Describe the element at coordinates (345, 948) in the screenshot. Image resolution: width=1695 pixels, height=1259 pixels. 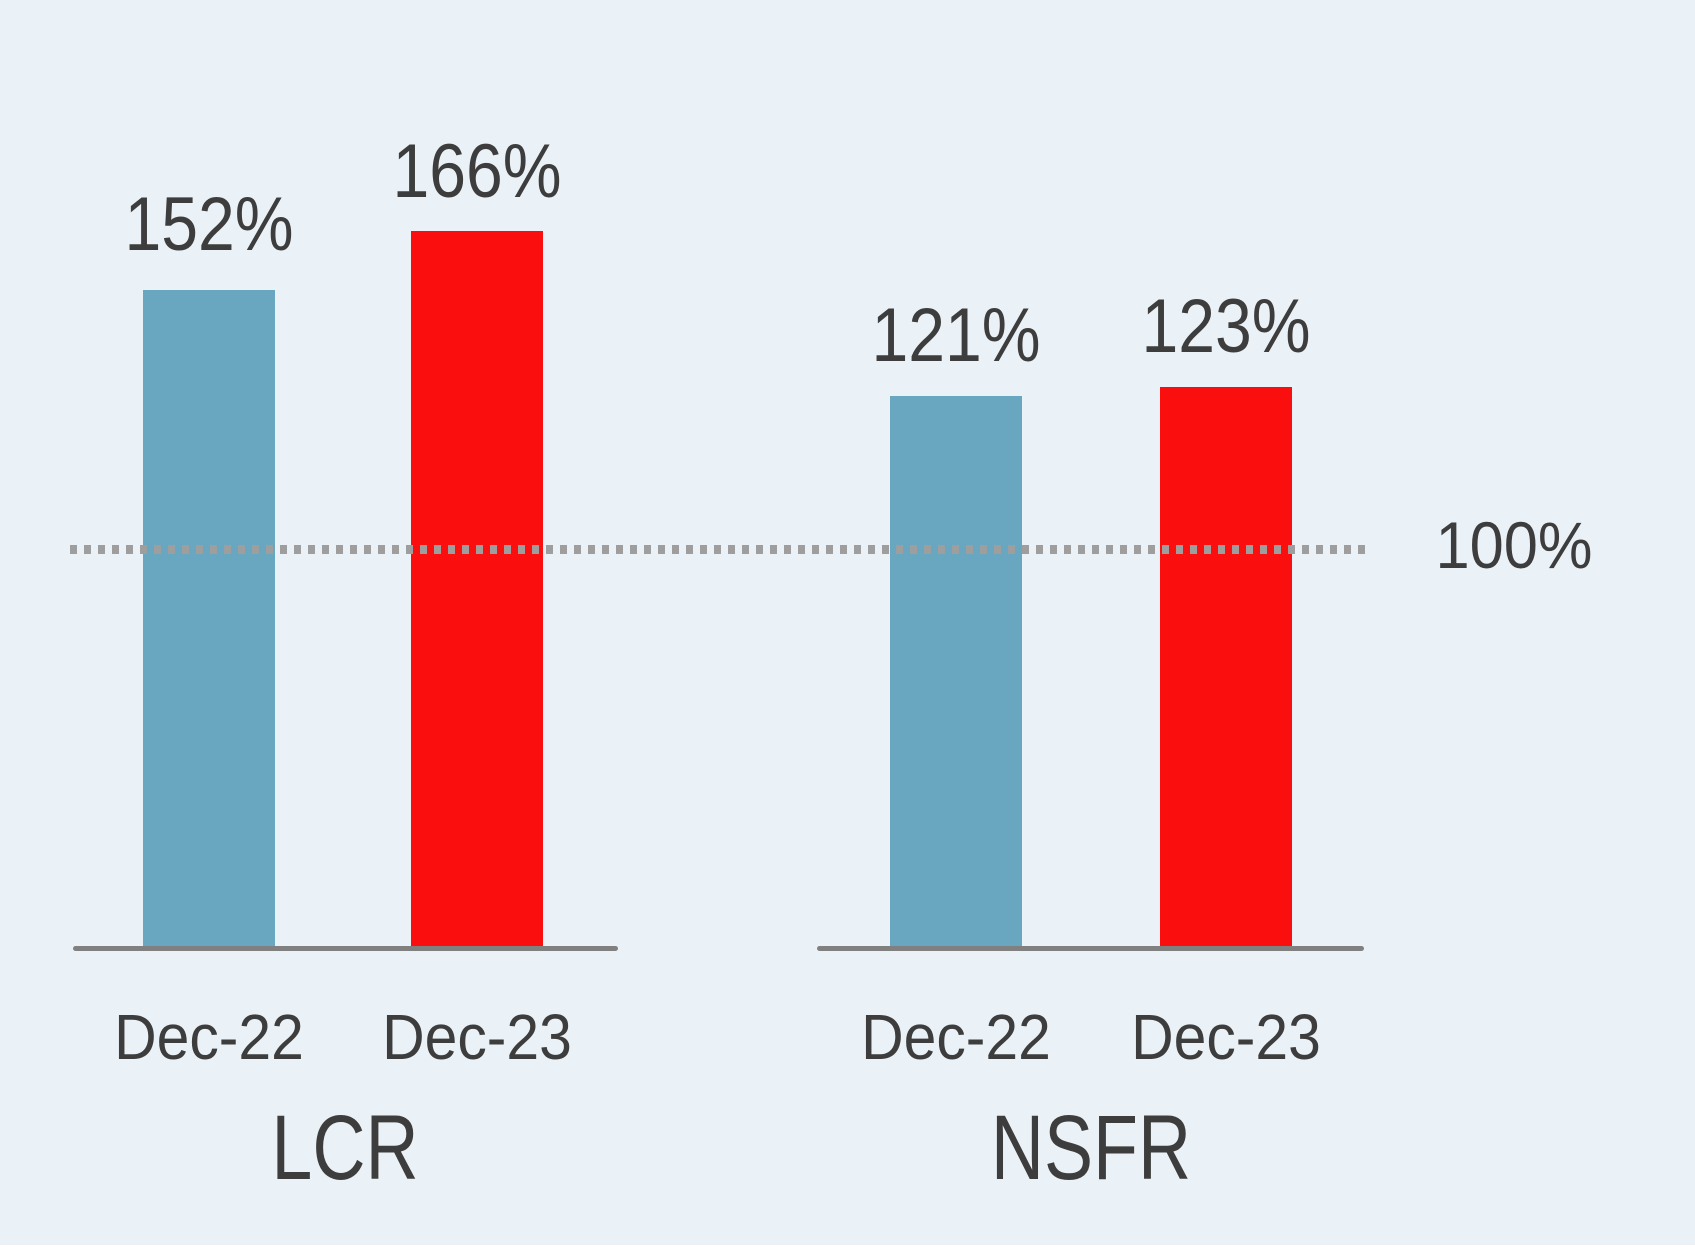
I see `x-axis-line-lcr` at that location.